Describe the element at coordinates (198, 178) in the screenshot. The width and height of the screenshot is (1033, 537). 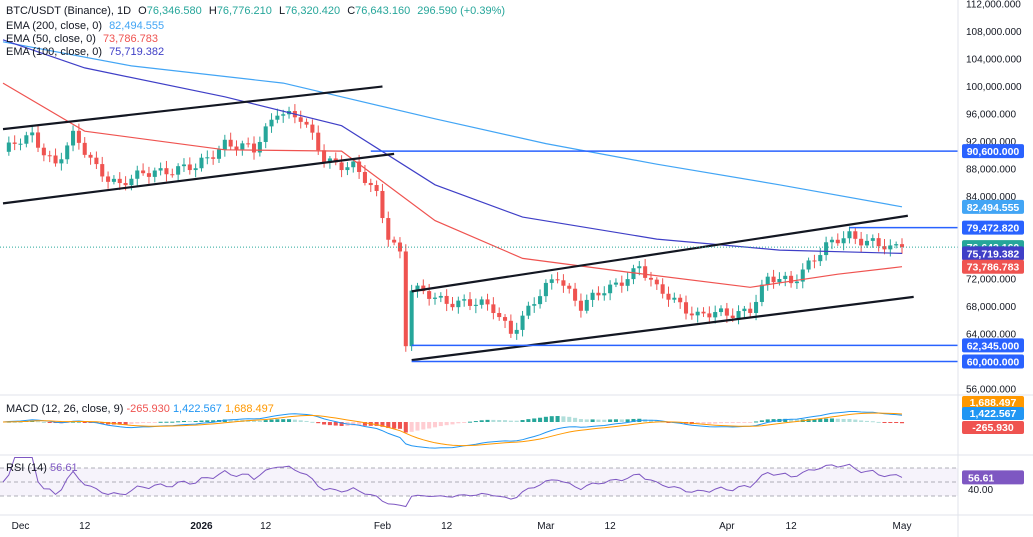
I see `lower-channel-dec-jan` at that location.